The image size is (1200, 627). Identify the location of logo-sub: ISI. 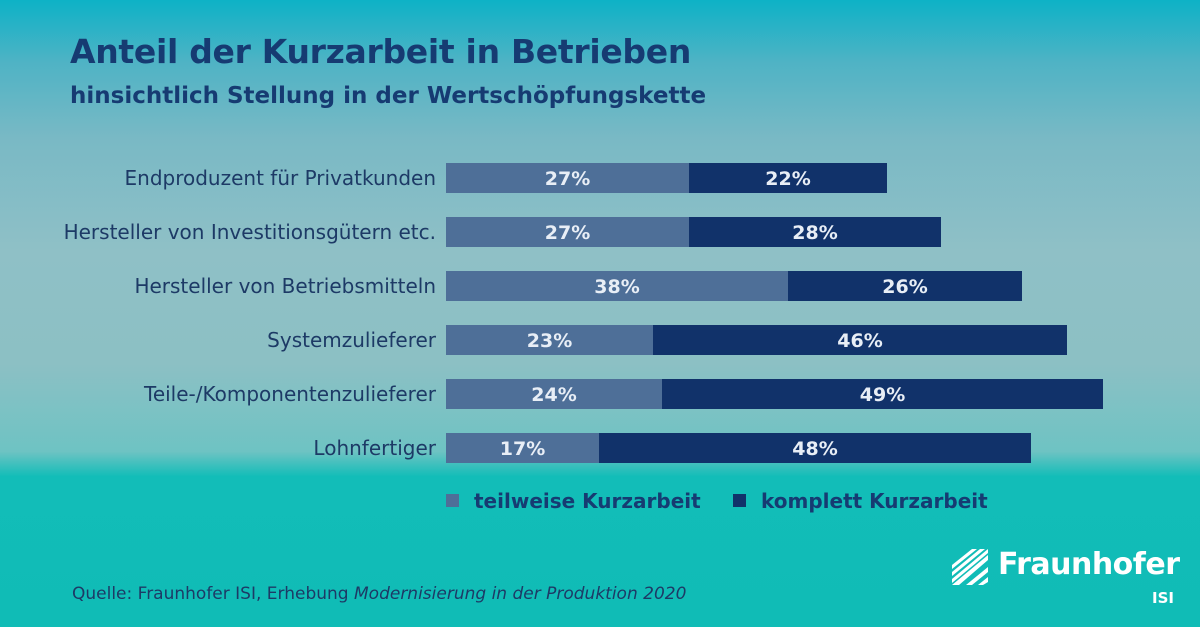
(1163, 598).